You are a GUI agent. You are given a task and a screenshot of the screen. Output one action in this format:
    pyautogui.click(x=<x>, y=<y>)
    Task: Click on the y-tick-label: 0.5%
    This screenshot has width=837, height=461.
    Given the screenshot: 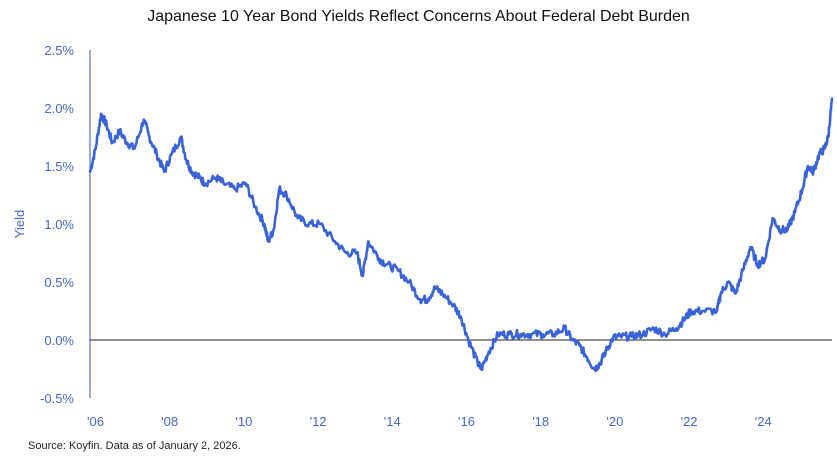 What is the action you would take?
    pyautogui.click(x=59, y=282)
    